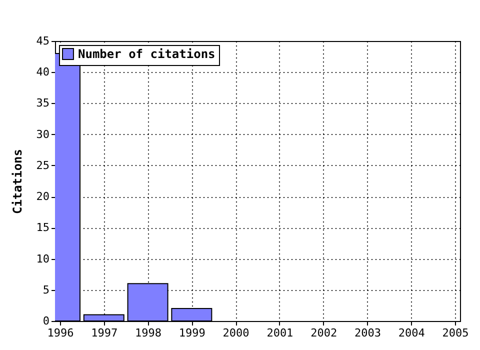 The width and height of the screenshot is (480, 350). What do you see at coordinates (17, 181) in the screenshot?
I see `y-axis-title: Citations` at bounding box center [17, 181].